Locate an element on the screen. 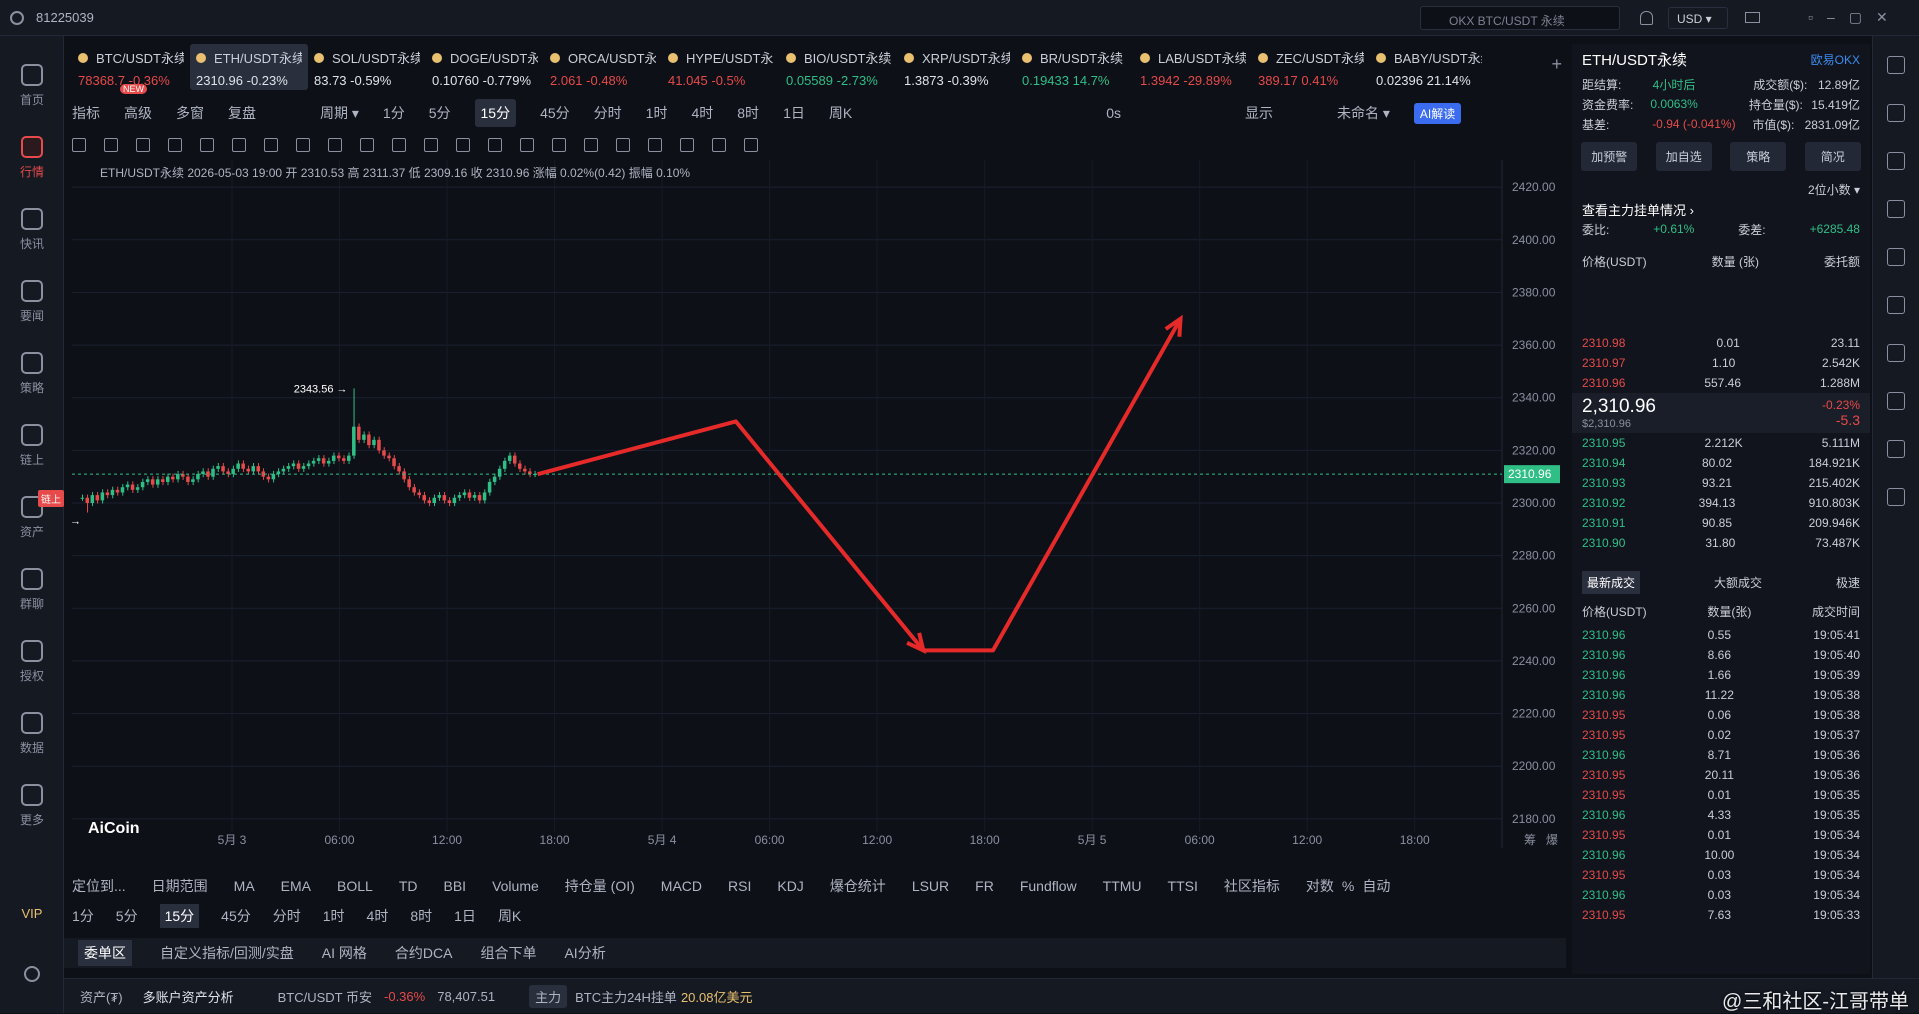 The height and width of the screenshot is (1014, 1919). period-button-2: 1日 is located at coordinates (465, 916).